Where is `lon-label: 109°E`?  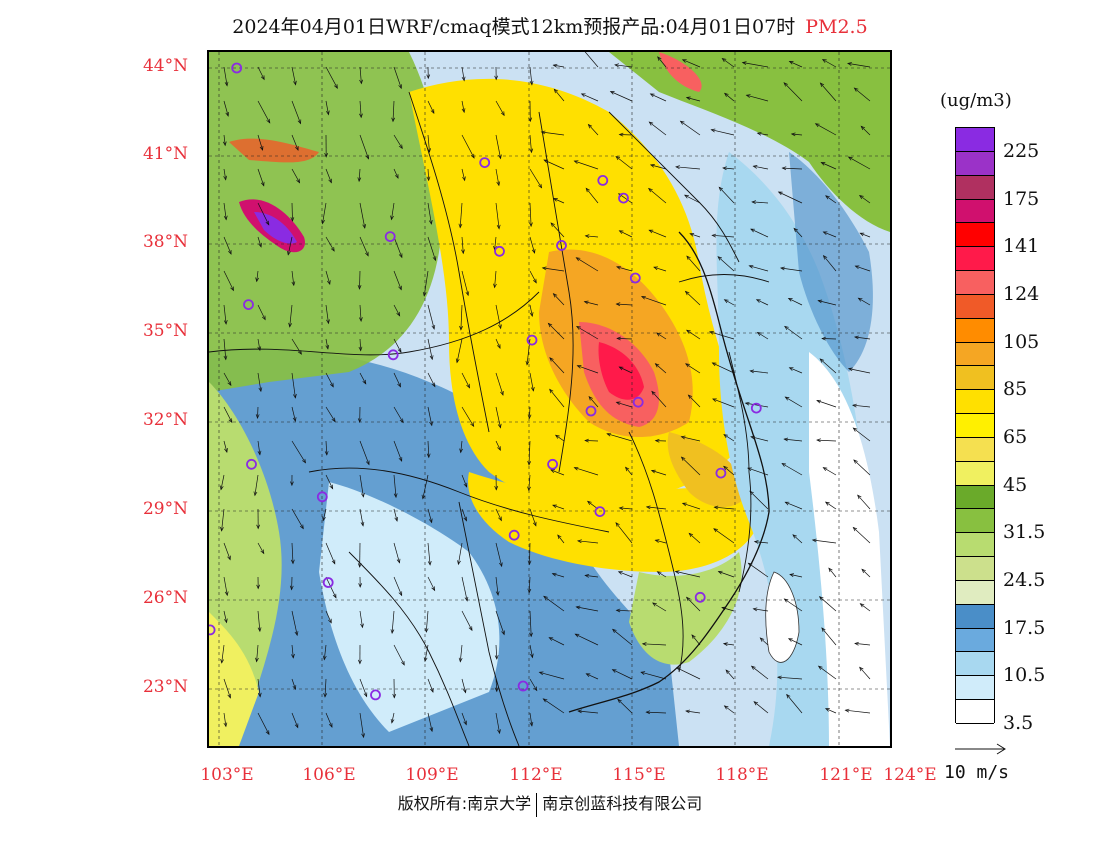
lon-label: 109°E is located at coordinates (432, 775).